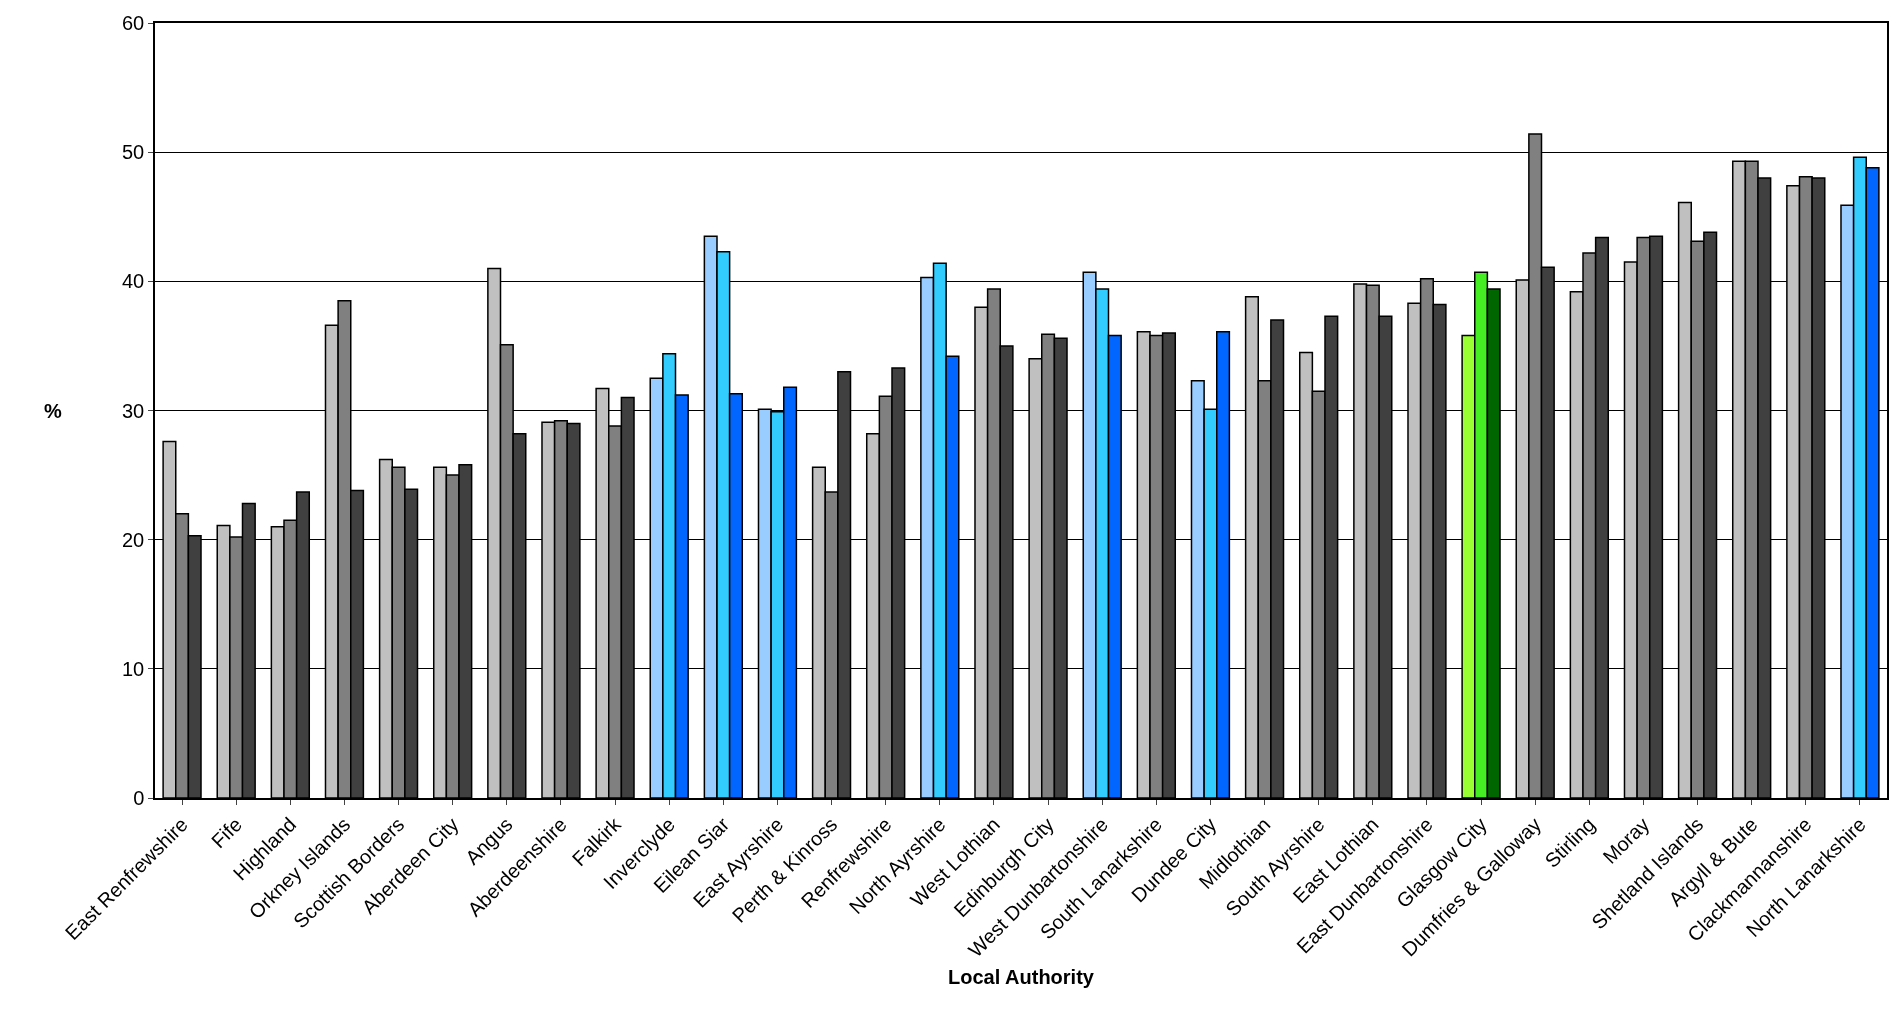  I want to click on y-tick-label: 0, so click(139, 798).